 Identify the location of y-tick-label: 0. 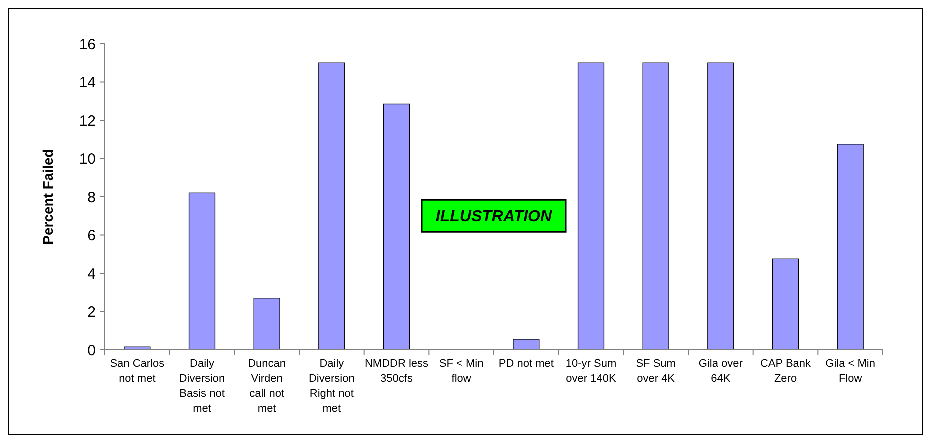
(92, 351).